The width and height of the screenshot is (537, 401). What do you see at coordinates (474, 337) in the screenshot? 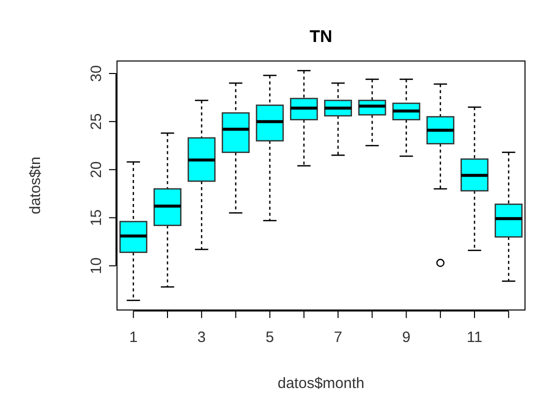
I see `x-tick-label: 11` at bounding box center [474, 337].